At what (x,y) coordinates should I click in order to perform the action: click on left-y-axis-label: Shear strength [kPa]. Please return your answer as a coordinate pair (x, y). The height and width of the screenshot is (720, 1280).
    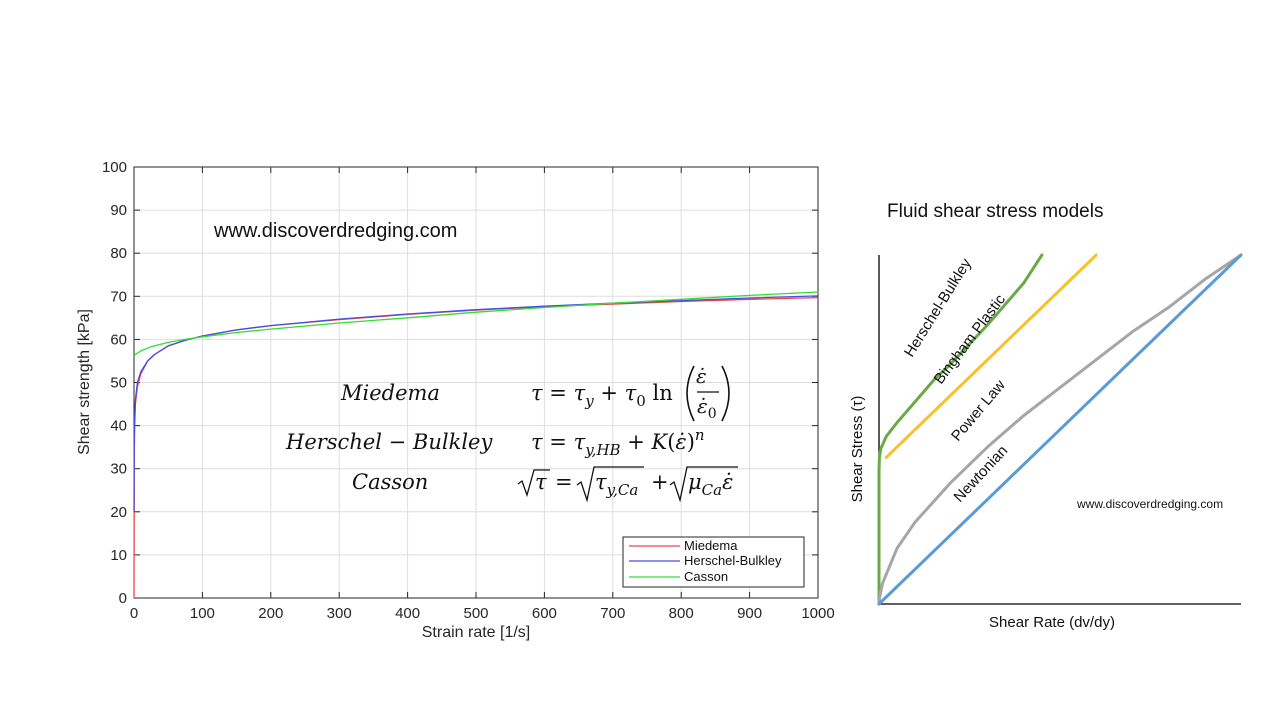
    Looking at the image, I should click on (84, 382).